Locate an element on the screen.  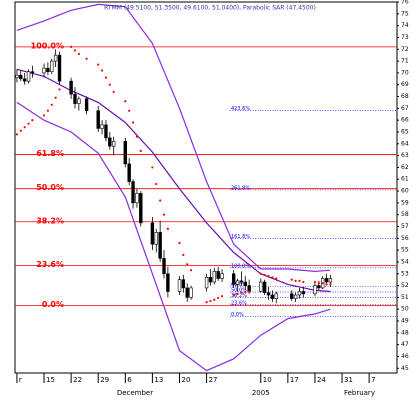
y-tick-label: 56 is located at coordinates (405, 238).